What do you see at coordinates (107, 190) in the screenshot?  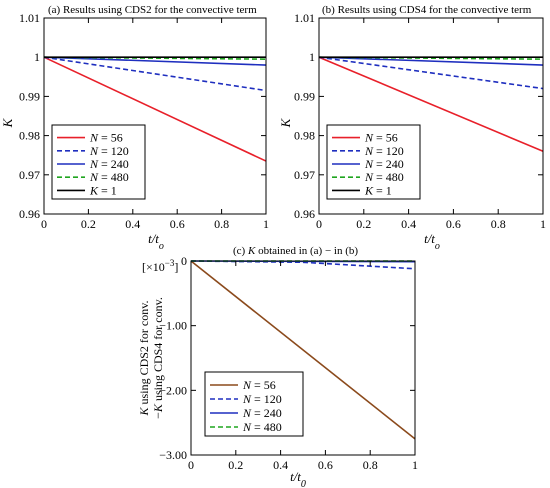 I see `legend-entry-val: = 1` at bounding box center [107, 190].